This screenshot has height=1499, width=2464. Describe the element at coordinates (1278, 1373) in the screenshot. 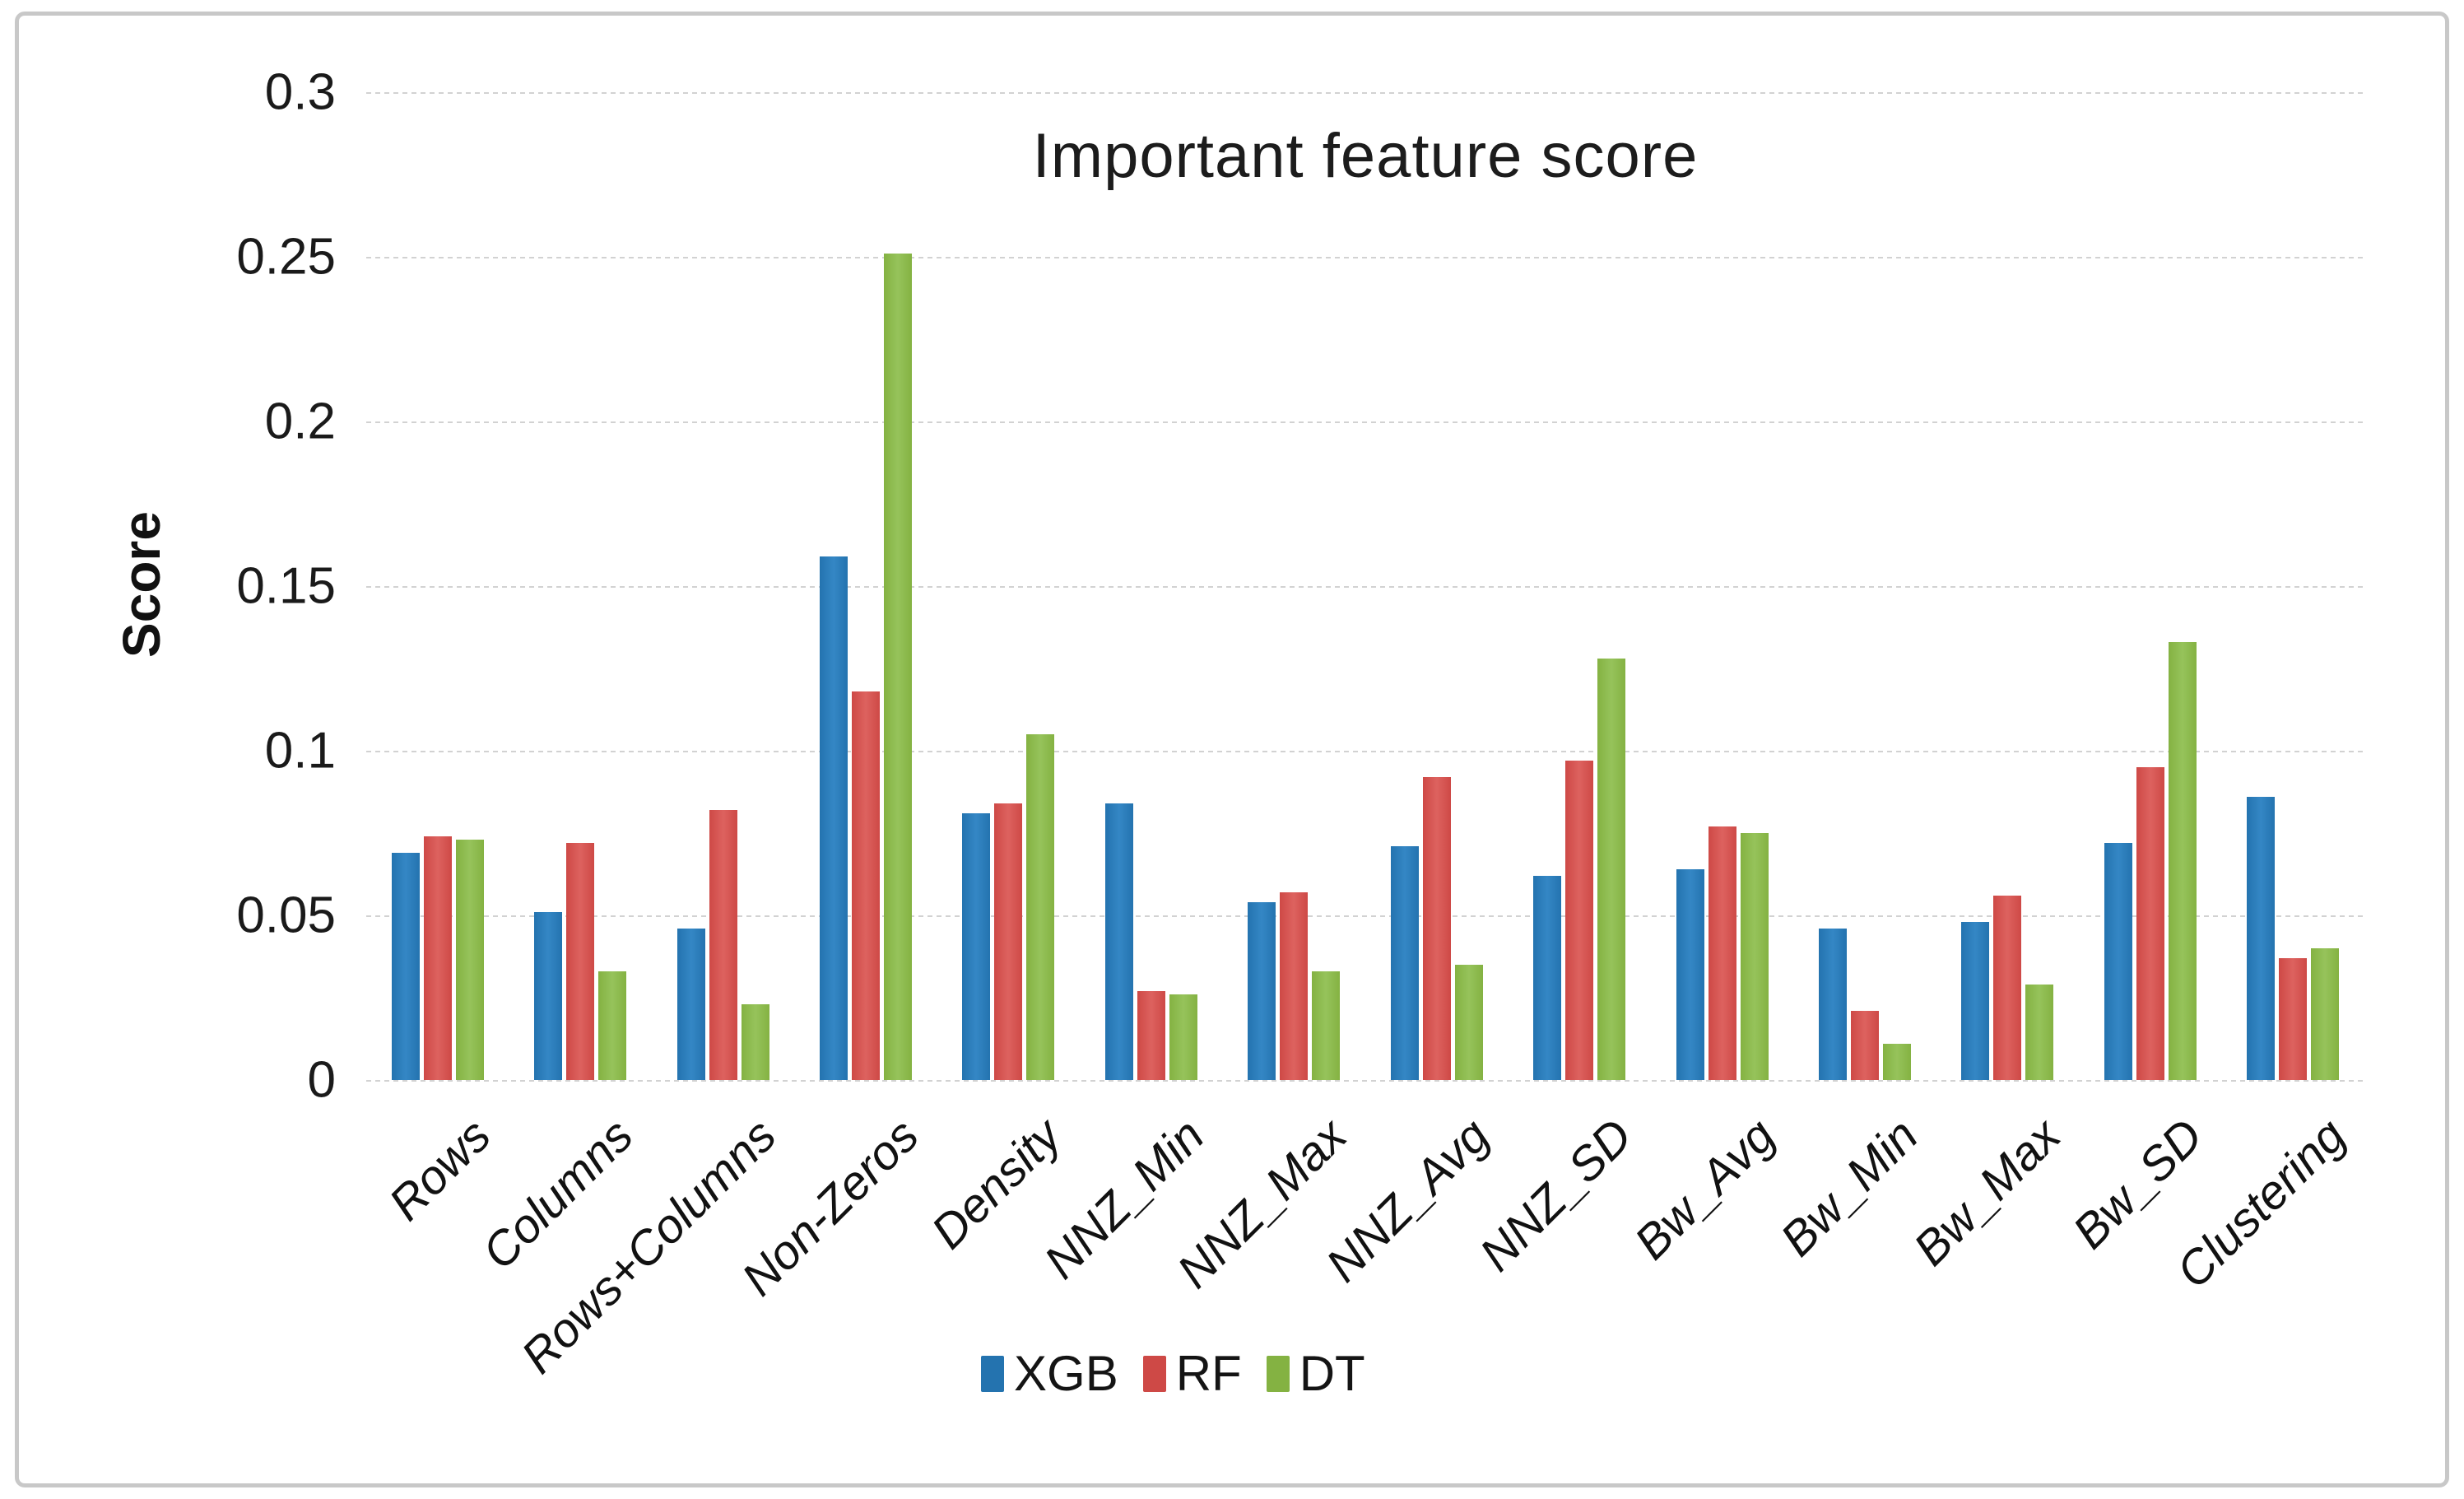

I see `legend-swatch-dt` at that location.